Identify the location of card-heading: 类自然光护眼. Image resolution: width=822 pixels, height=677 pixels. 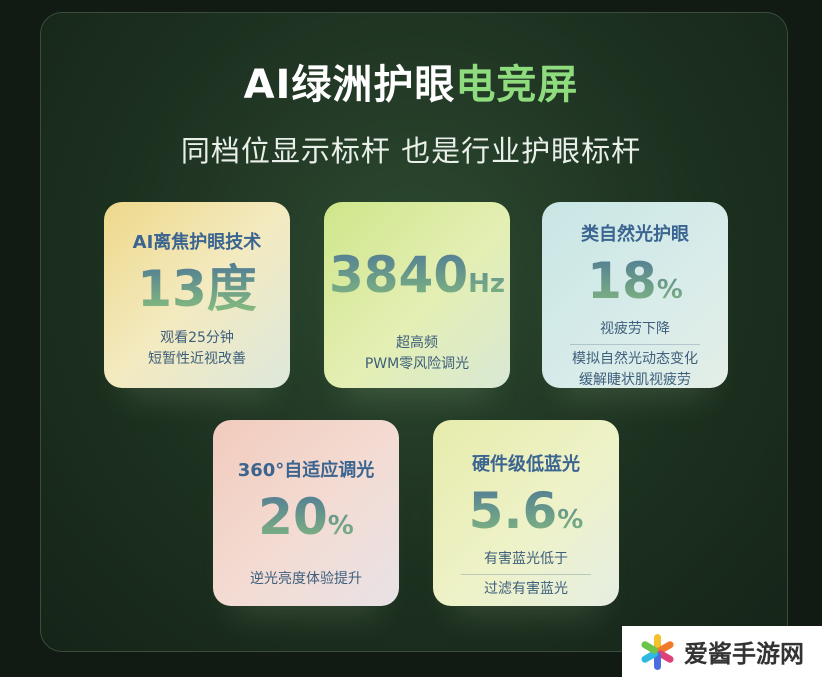
(635, 234).